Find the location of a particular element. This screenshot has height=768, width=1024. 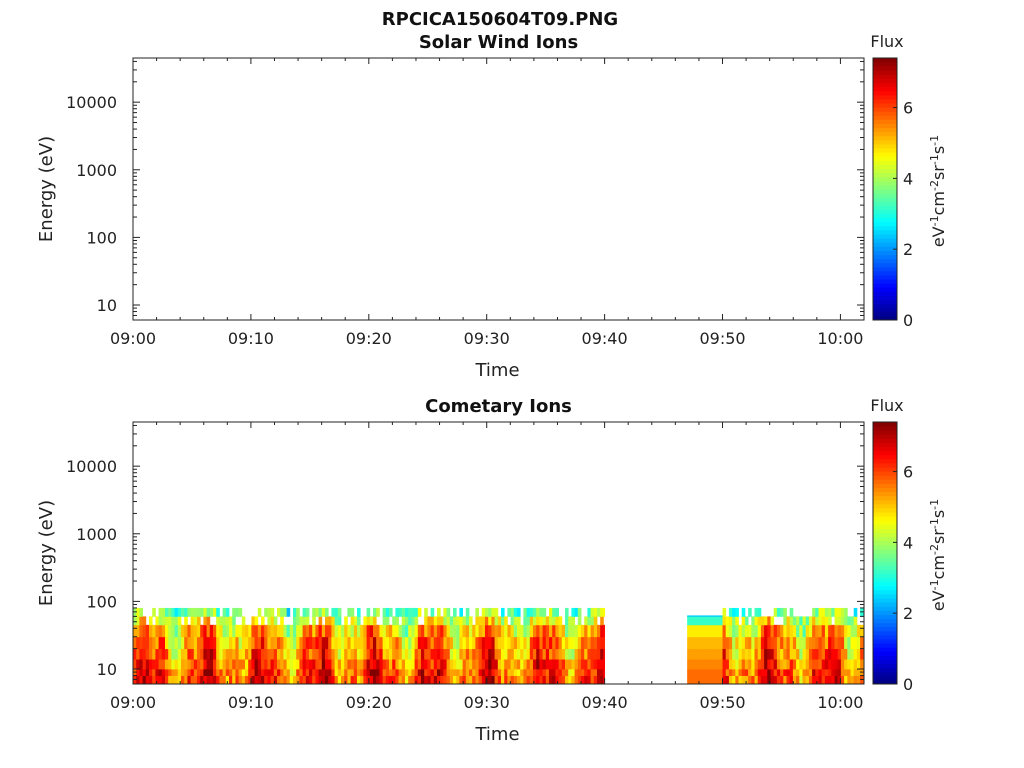

colorbar-title: Flux is located at coordinates (886, 41).